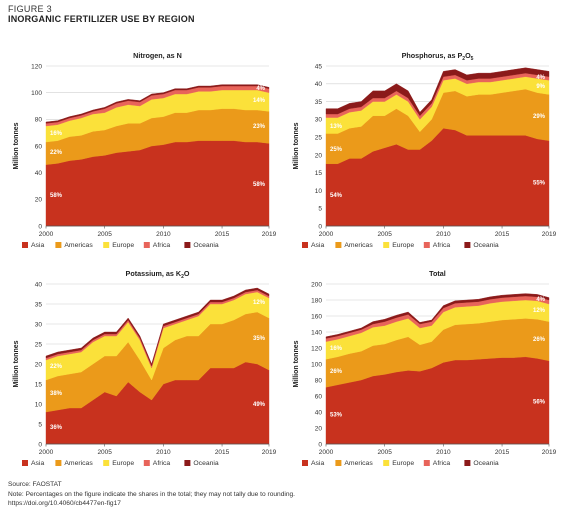 This screenshot has width=567, height=510. I want to click on y-tick-label: 180, so click(316, 300).